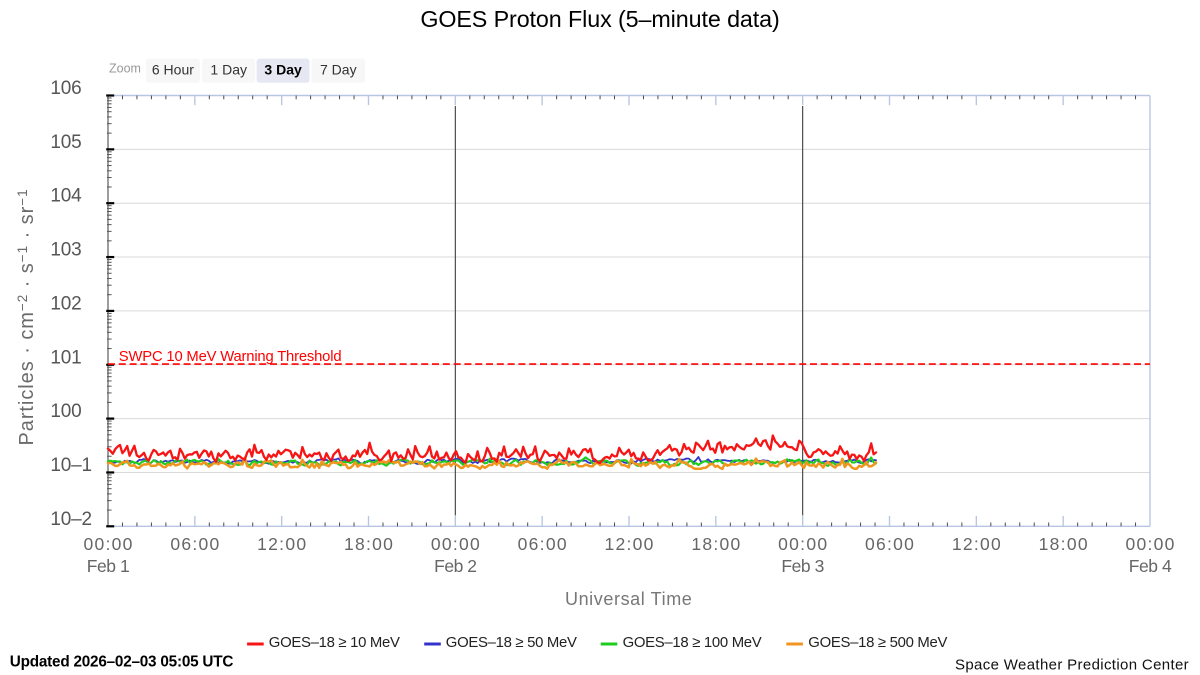 The height and width of the screenshot is (675, 1200). Describe the element at coordinates (65, 357) in the screenshot. I see `svg-text: 101` at that location.